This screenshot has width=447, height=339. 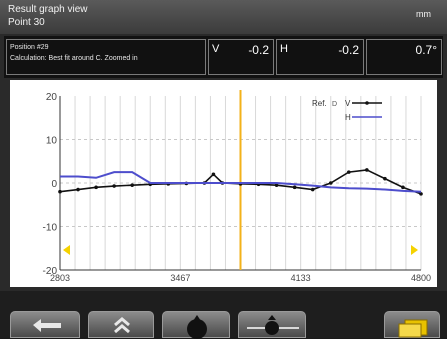 What do you see at coordinates (52, 97) in the screenshot?
I see `y-tick-label: 20` at bounding box center [52, 97].